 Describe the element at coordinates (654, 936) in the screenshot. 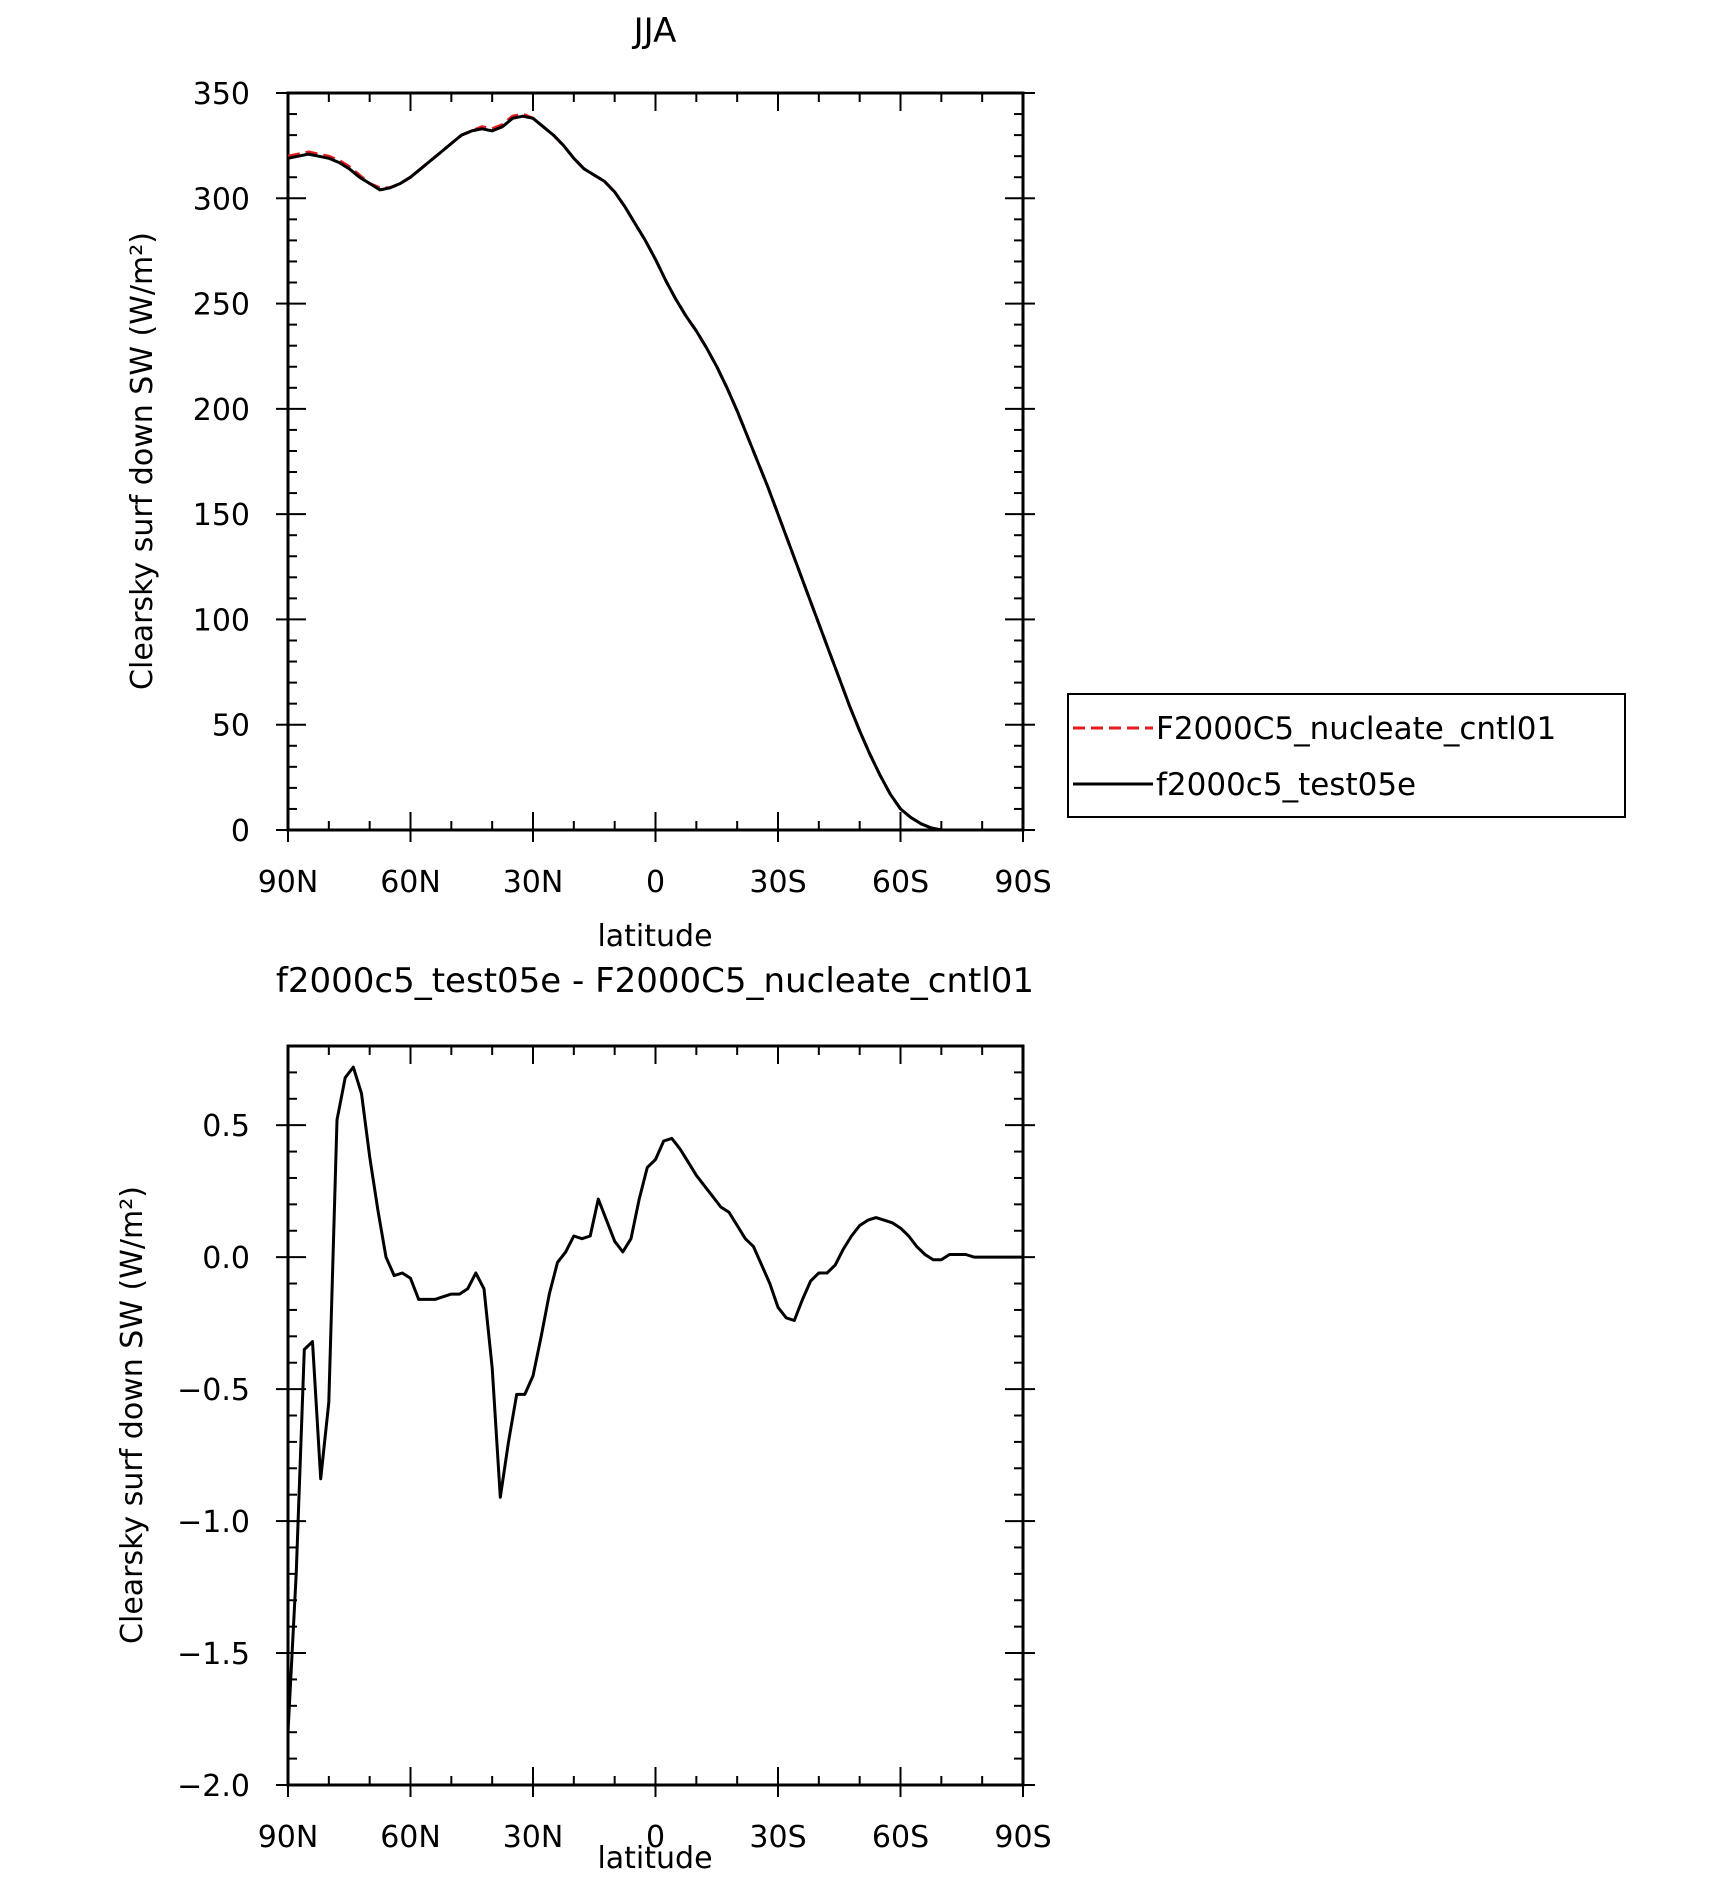

I see `top-x-axis-label: latitude` at that location.